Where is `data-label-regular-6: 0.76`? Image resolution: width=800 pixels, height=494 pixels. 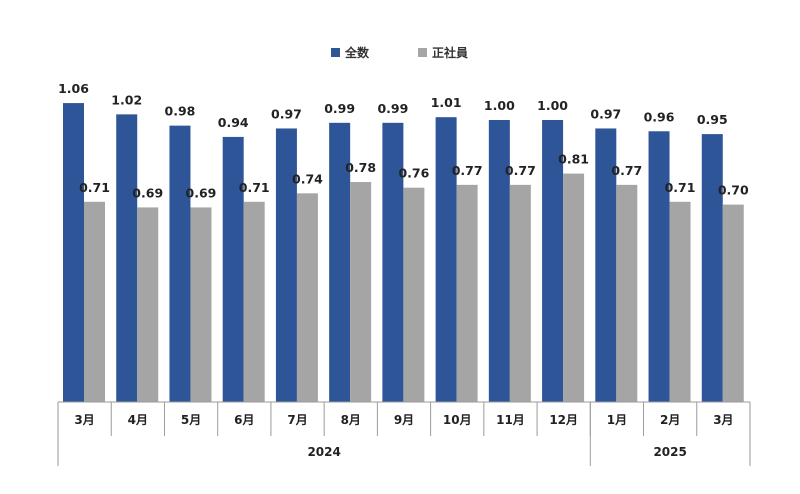
data-label-regular-6: 0.76 is located at coordinates (413, 173).